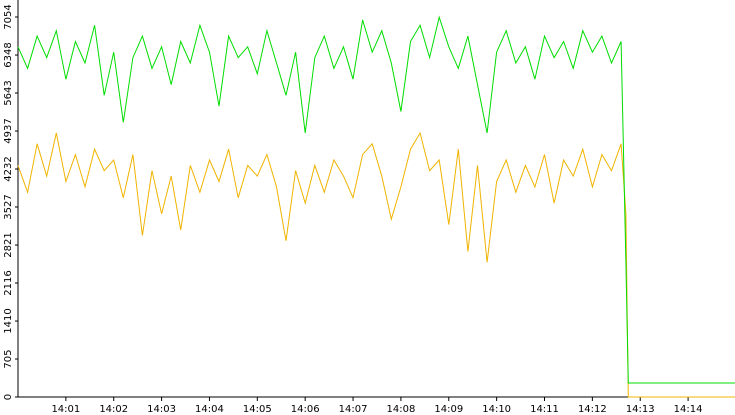 The image size is (735, 415). I want to click on x-tick-label: 14:13, so click(640, 409).